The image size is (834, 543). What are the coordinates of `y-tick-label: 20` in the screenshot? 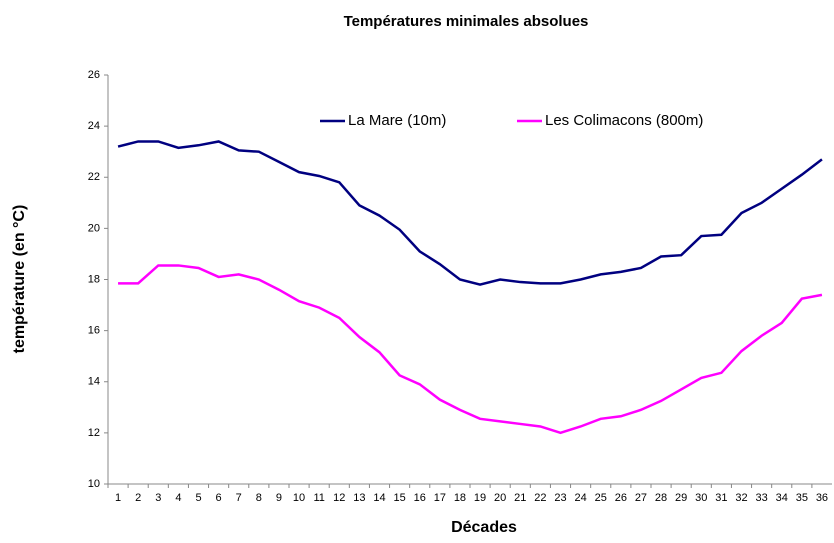 It's located at (94, 228).